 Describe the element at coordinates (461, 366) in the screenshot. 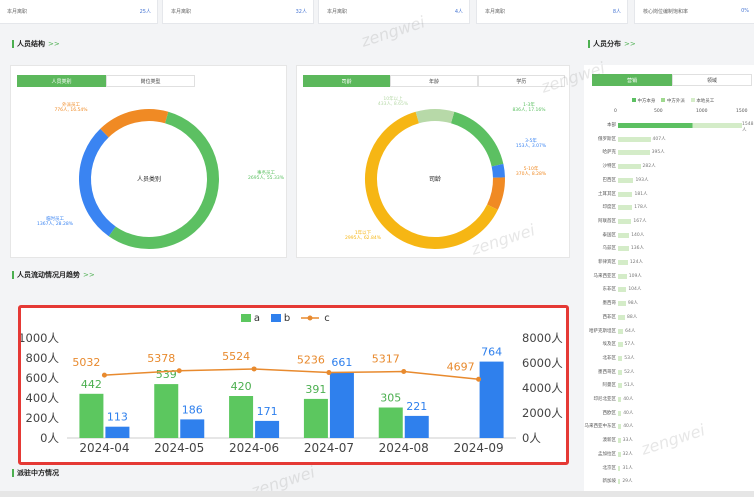

I see `point-c-label: 4697` at that location.